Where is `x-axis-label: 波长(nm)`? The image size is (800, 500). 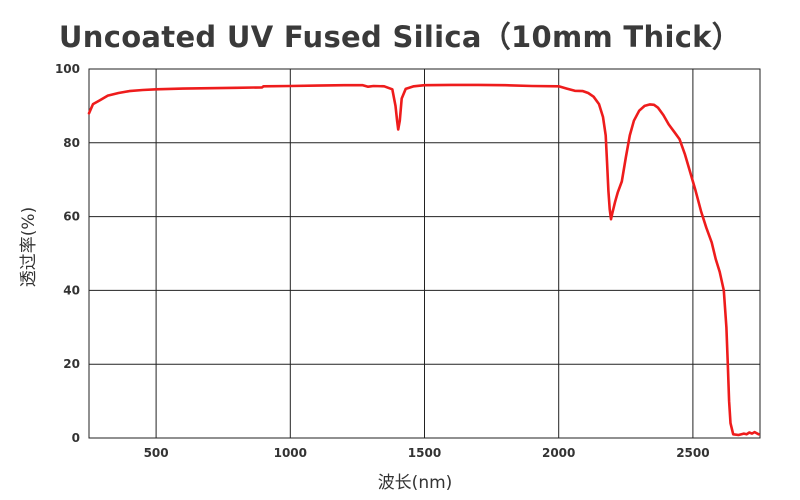 x-axis-label: 波长(nm) is located at coordinates (415, 483).